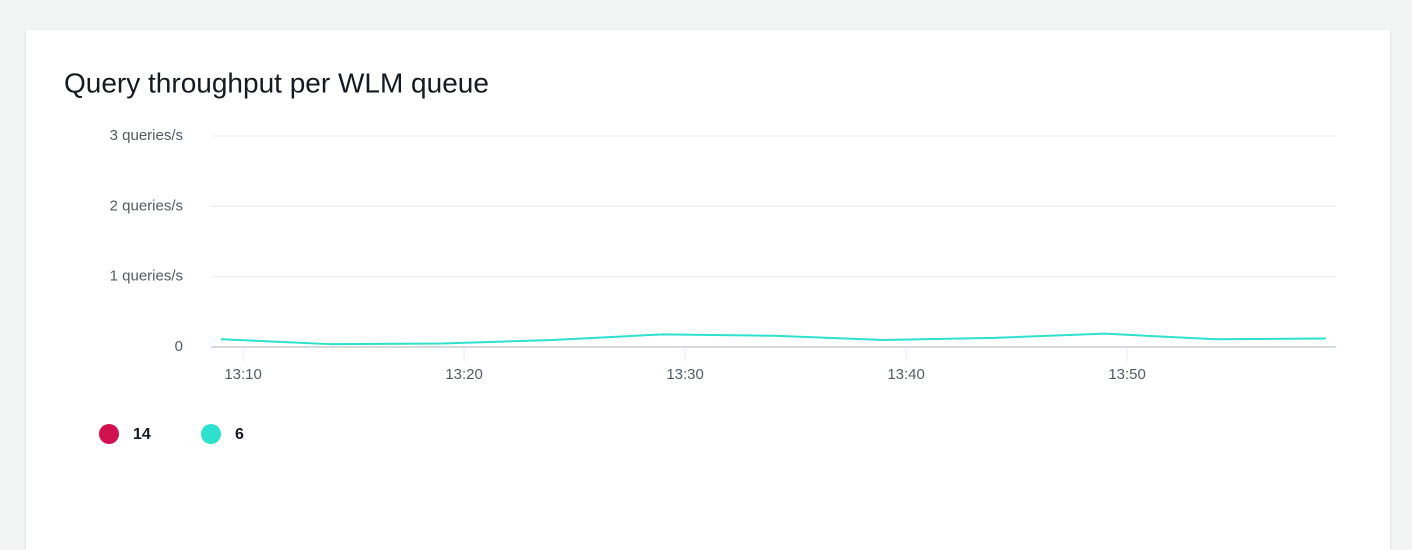 Image resolution: width=1412 pixels, height=550 pixels. I want to click on chart-title: Query throughput per WLM queue, so click(276, 82).